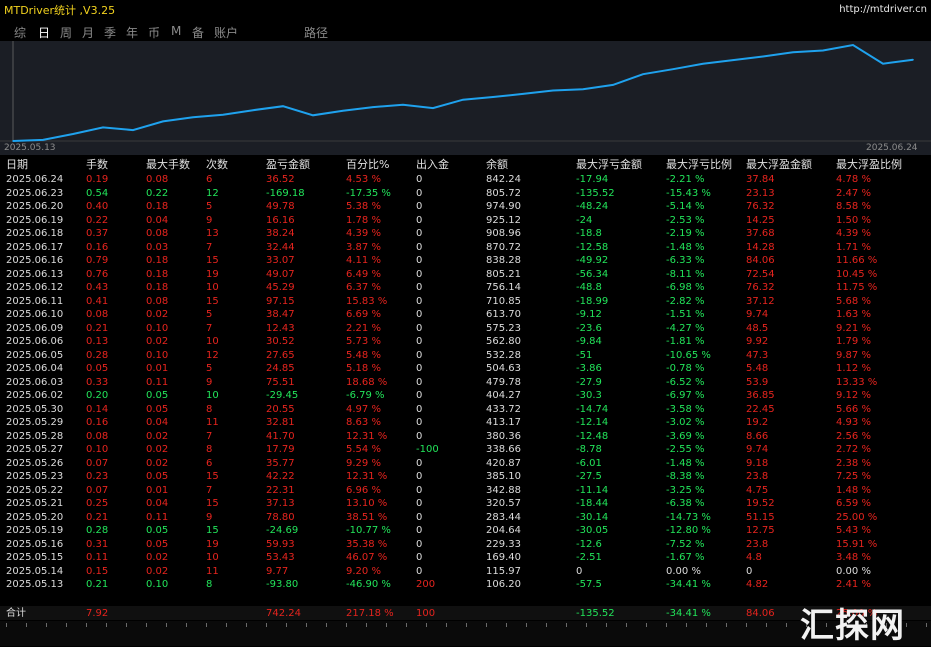 This screenshot has width=931, height=647. Describe the element at coordinates (209, 382) in the screenshot. I see `table-cell: 9` at that location.